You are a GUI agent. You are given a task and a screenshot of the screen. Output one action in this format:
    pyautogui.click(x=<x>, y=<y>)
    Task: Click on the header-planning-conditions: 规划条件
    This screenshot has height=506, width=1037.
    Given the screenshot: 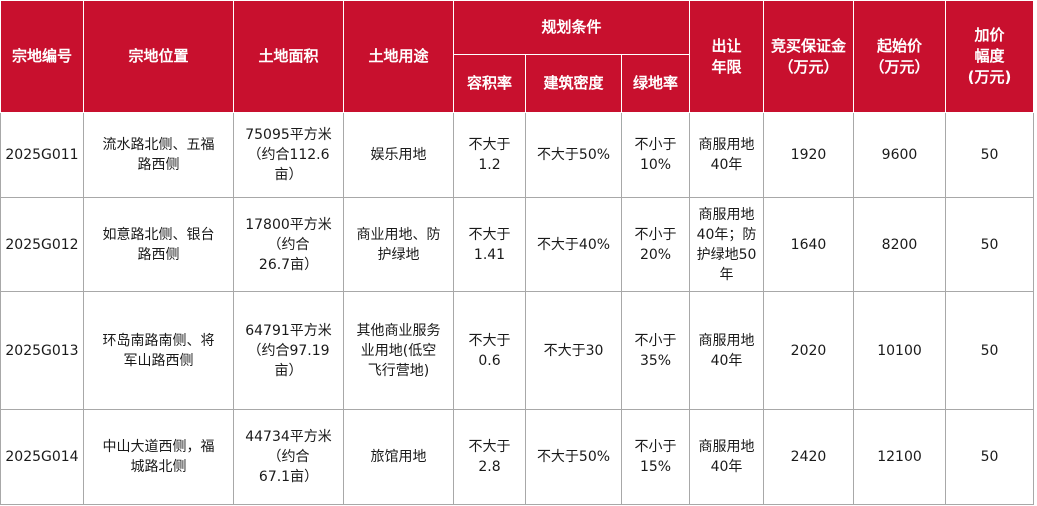 What is the action you would take?
    pyautogui.click(x=571, y=27)
    